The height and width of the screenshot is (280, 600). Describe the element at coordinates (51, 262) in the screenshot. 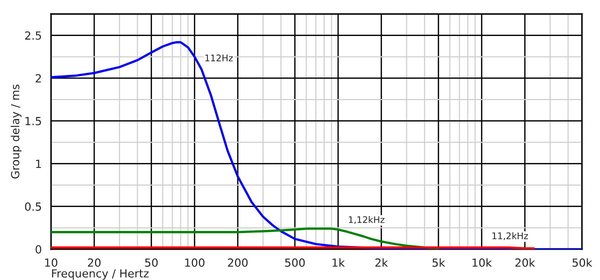

I see `x-tick-label: 10` at that location.